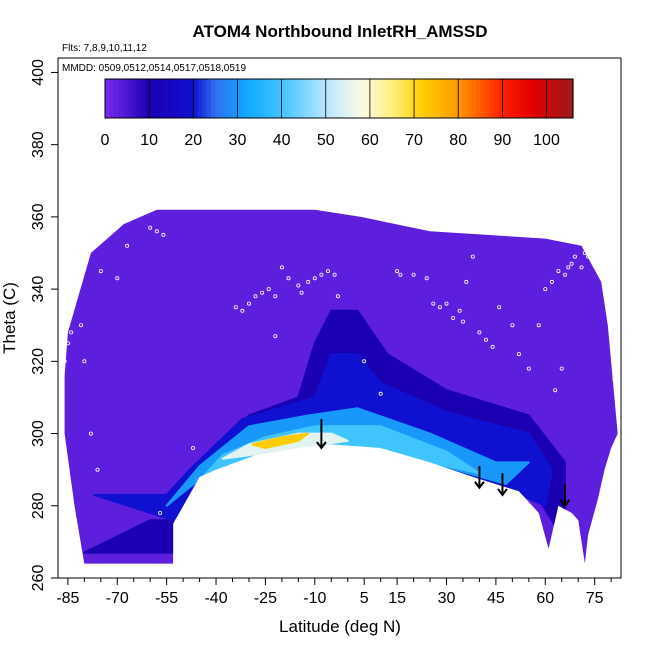  What do you see at coordinates (321, 445) in the screenshot?
I see `arrow-head` at bounding box center [321, 445].